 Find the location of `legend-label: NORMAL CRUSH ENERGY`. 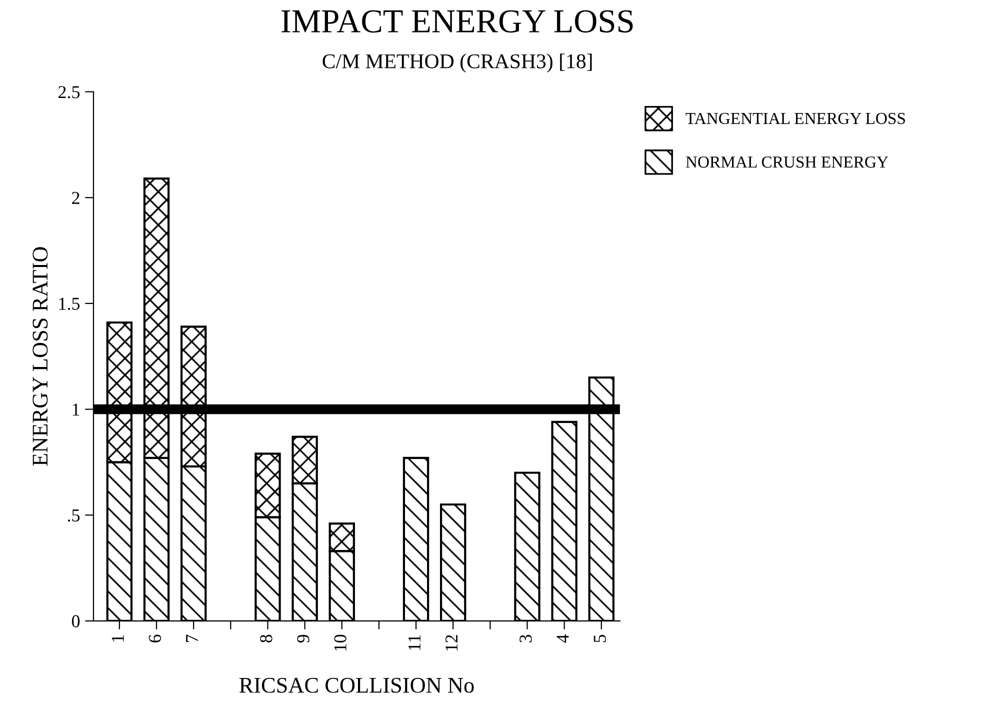

legend-label: NORMAL CRUSH ENERGY is located at coordinates (787, 162).